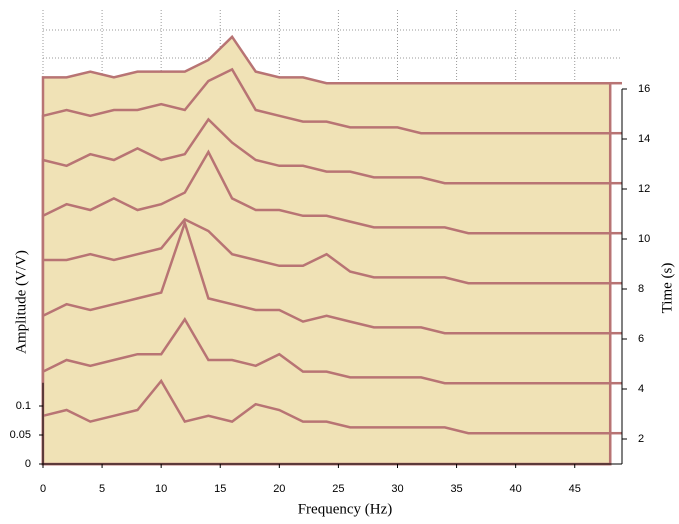 Image resolution: width=679 pixels, height=524 pixels. I want to click on z-tick-label: 8, so click(641, 289).